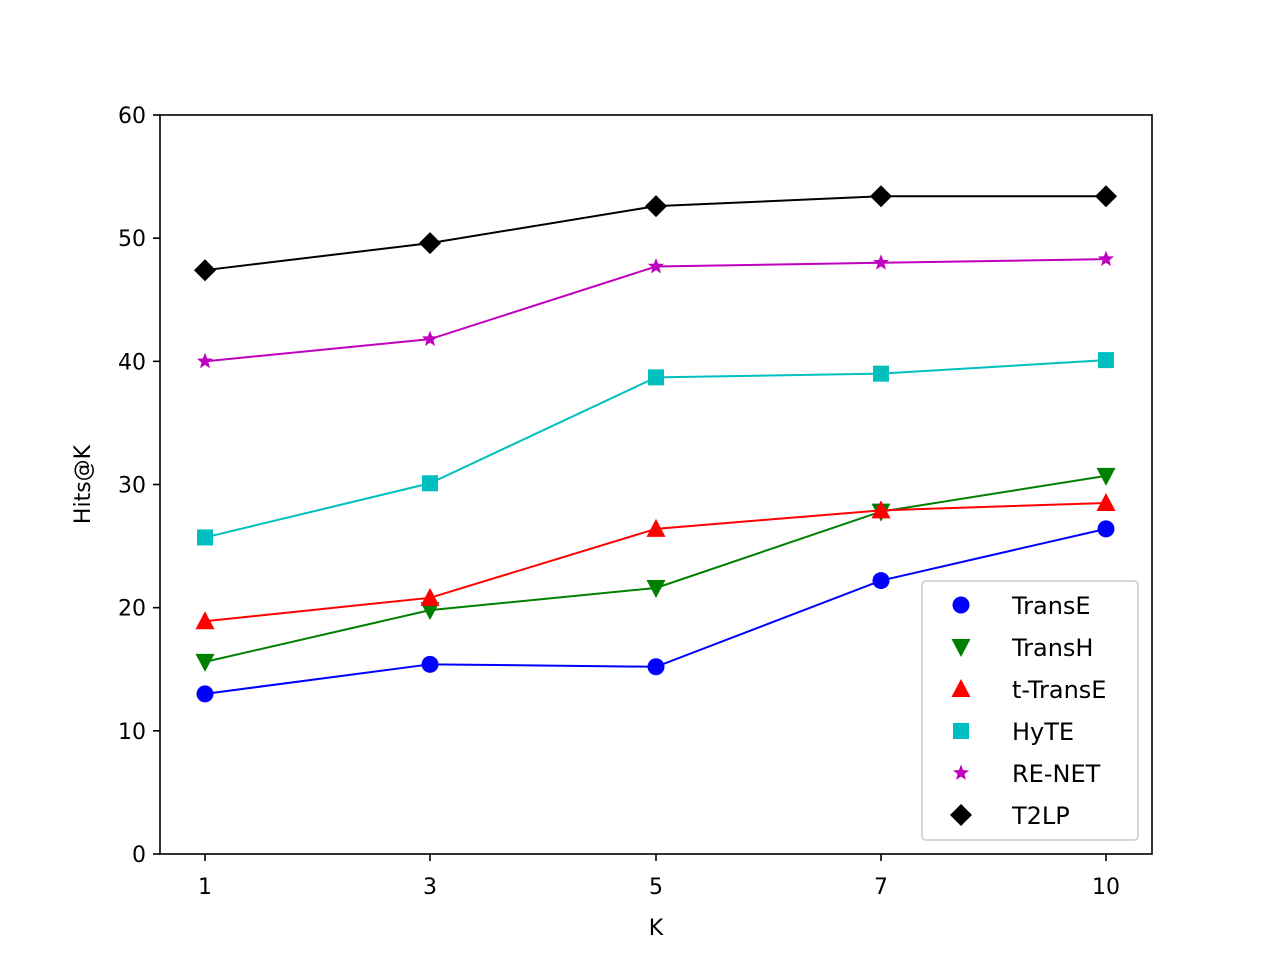 This screenshot has width=1280, height=960. Describe the element at coordinates (132, 732) in the screenshot. I see `y-tick-label: 10` at that location.